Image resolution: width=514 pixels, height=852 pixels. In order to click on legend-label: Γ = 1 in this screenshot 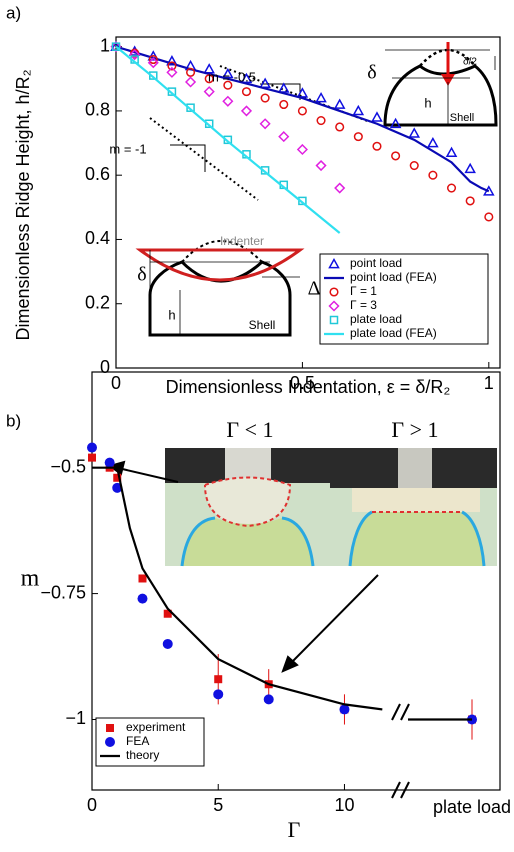, I will do `click(363, 291)`.